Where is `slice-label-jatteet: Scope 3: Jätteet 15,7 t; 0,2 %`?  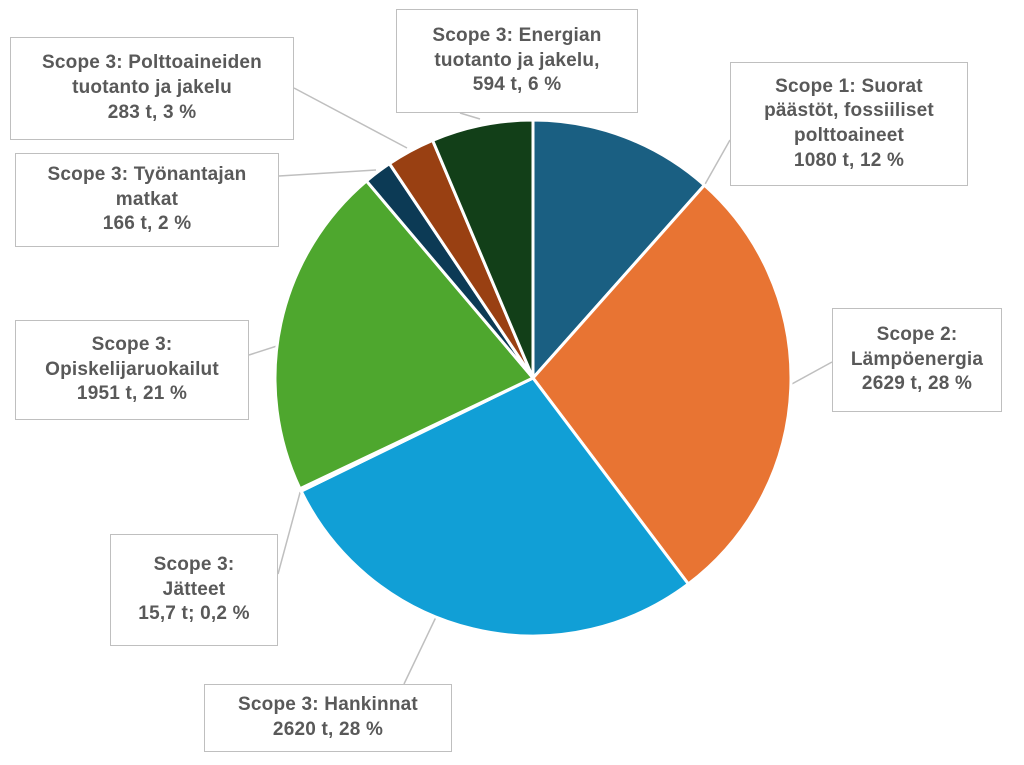 slice-label-jatteet: Scope 3: Jätteet 15,7 t; 0,2 % is located at coordinates (194, 590).